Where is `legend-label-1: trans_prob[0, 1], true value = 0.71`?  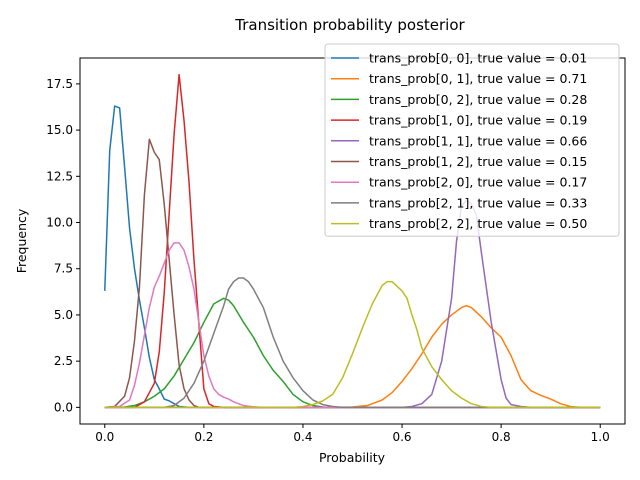
legend-label-1: trans_prob[0, 1], true value = 0.71 is located at coordinates (478, 78).